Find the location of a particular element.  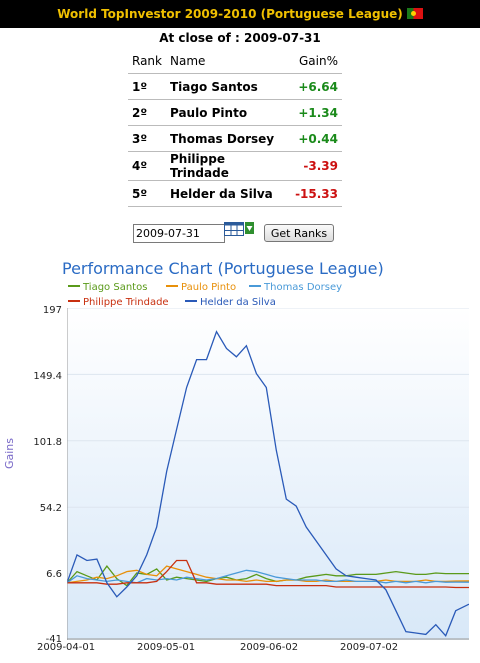

gain-cell: -3.39 is located at coordinates (316, 166).